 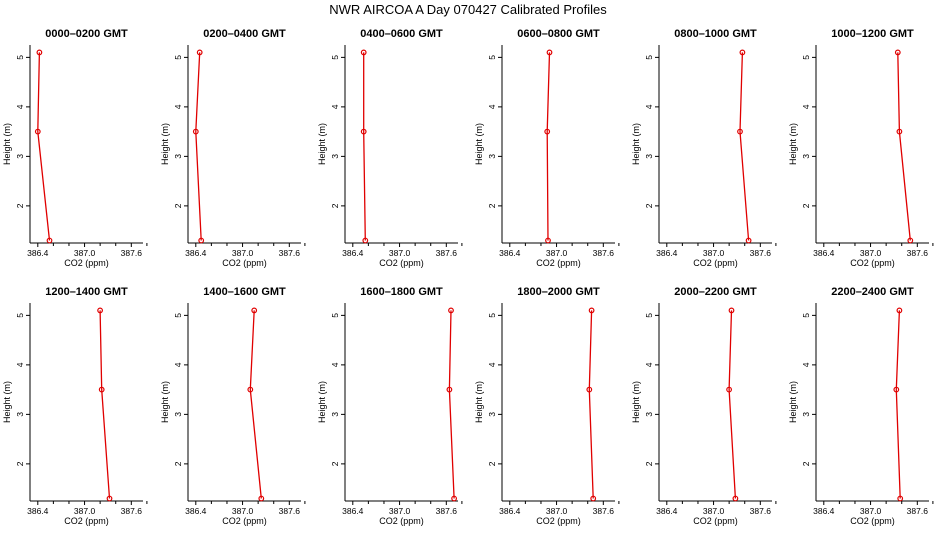 I want to click on panel-title: 0800–1000 GMT, so click(x=715, y=34).